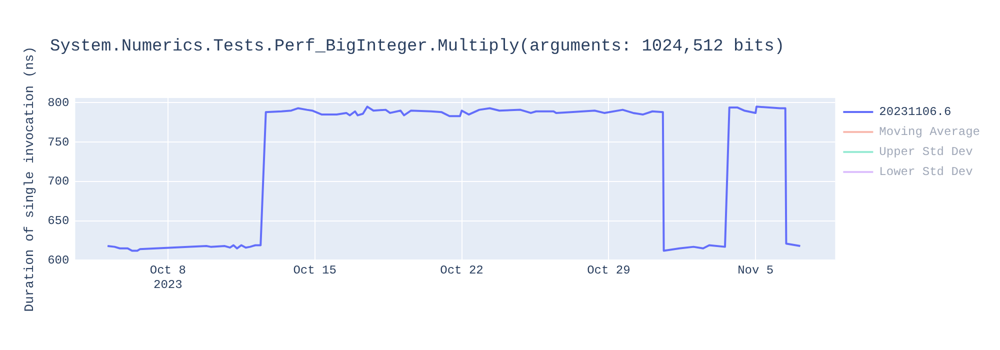 This screenshot has height=350, width=1000. I want to click on y-tick-label: 650, so click(59, 221).